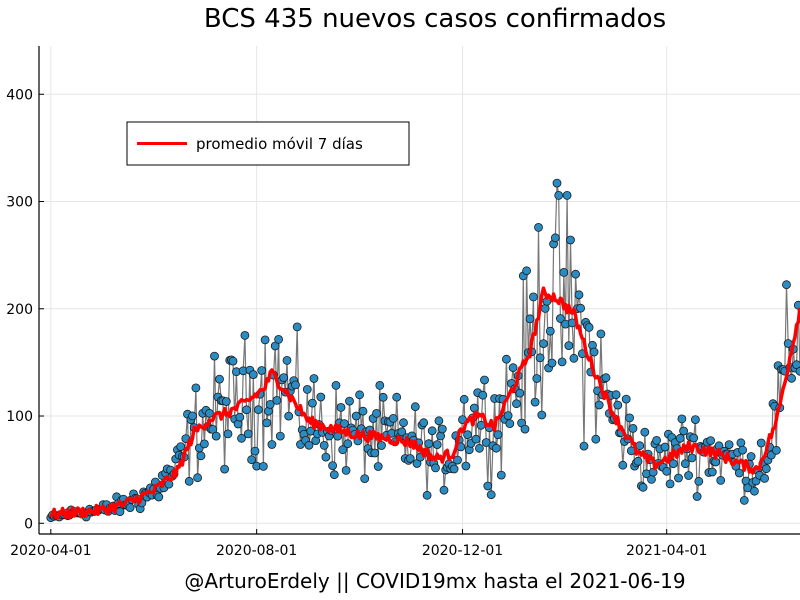  I want to click on legend-label-moving-average: promedio móvil 7 días, so click(279, 144).